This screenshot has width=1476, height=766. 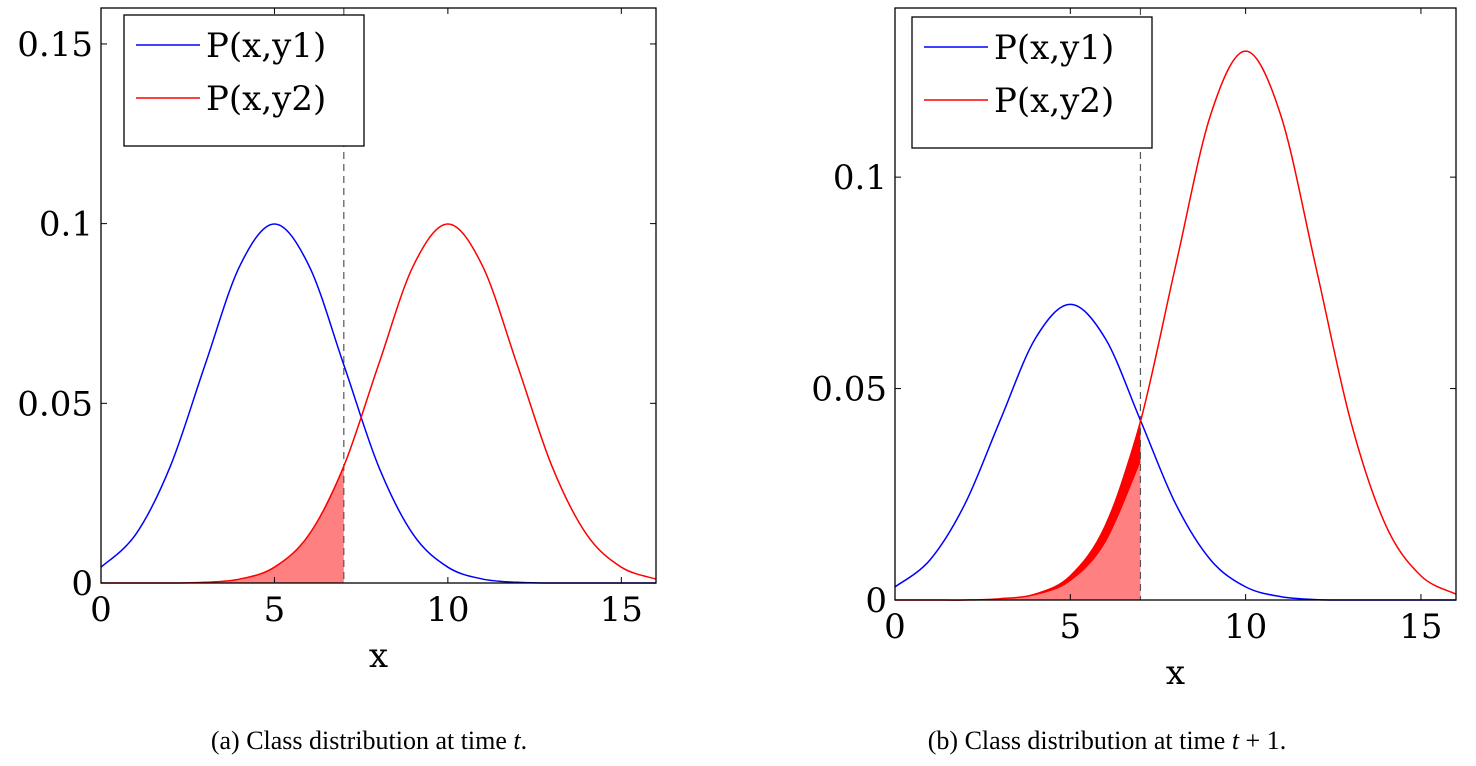 What do you see at coordinates (524, 740) in the screenshot?
I see `caption-a-suffix: .` at bounding box center [524, 740].